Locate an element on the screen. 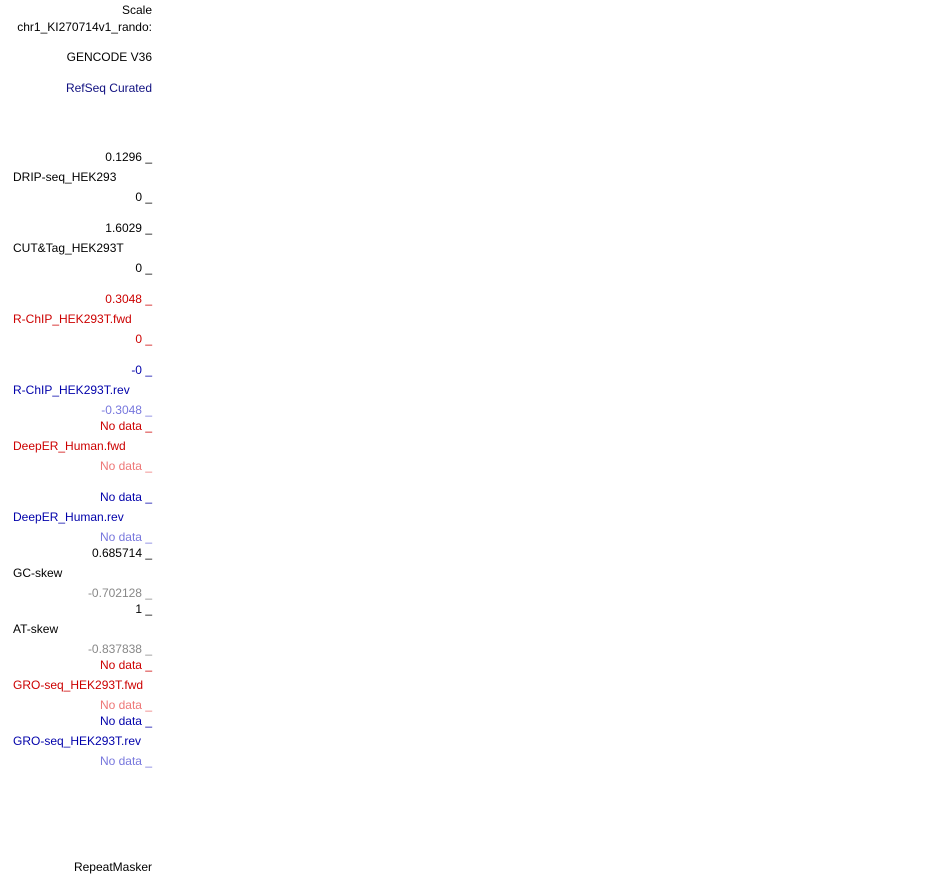  track-name: AT-skew is located at coordinates (36, 629).